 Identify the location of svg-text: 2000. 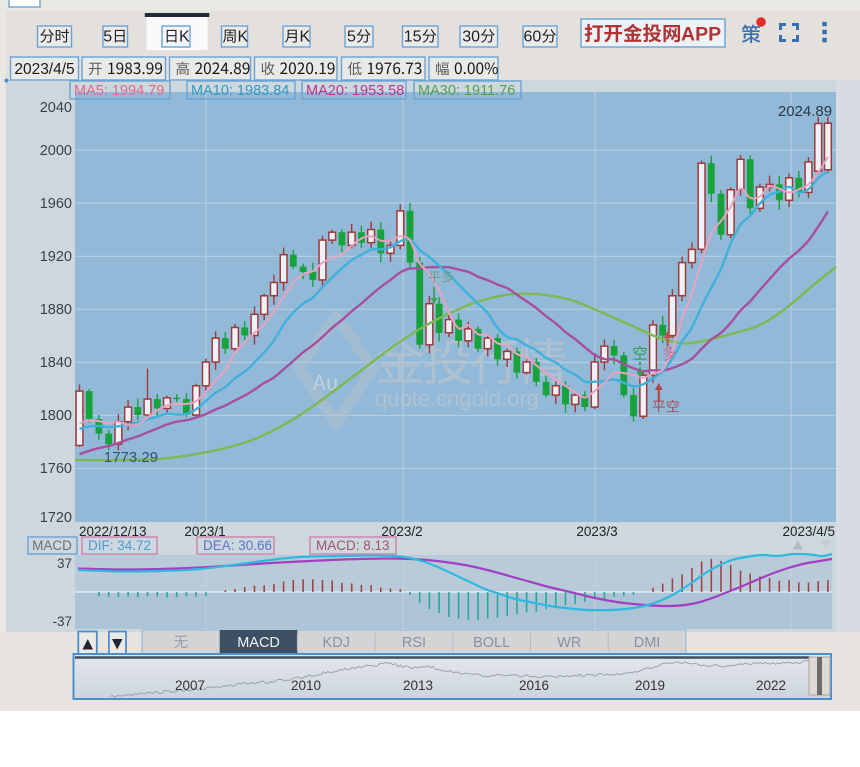
(56, 151).